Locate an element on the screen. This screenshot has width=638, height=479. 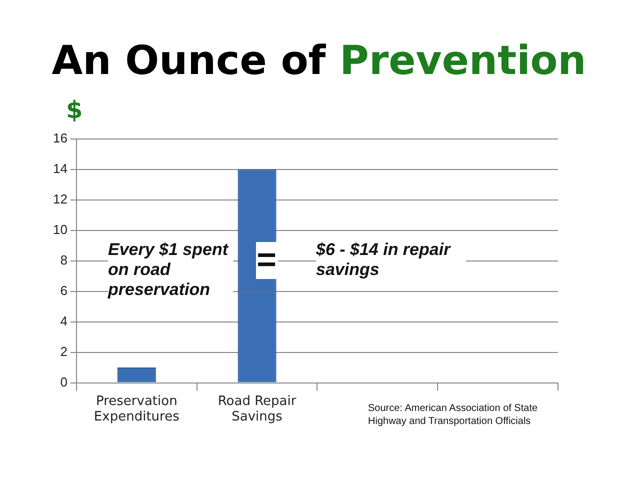
y-tick-label: 14 is located at coordinates (60, 168).